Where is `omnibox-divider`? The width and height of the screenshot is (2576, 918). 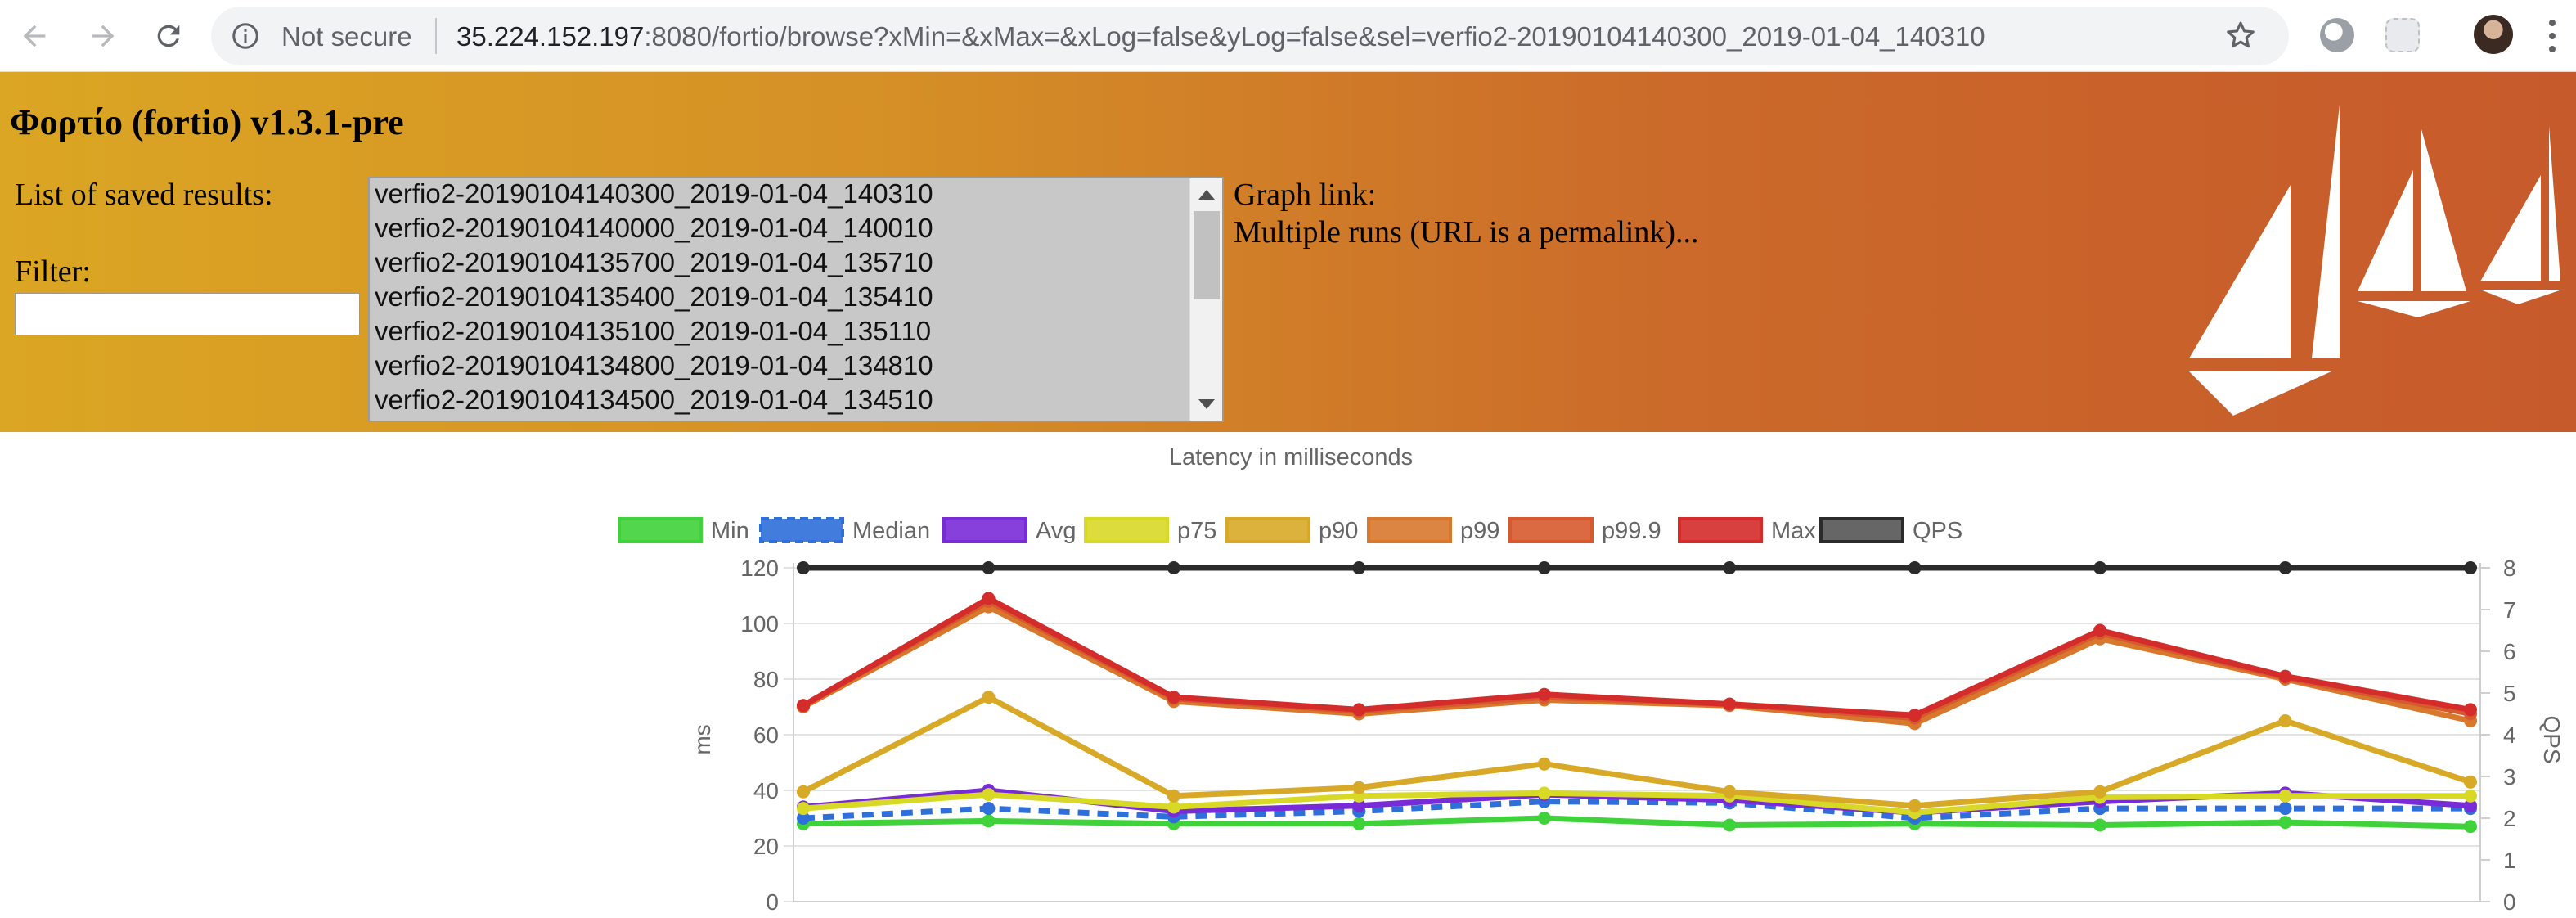 omnibox-divider is located at coordinates (436, 36).